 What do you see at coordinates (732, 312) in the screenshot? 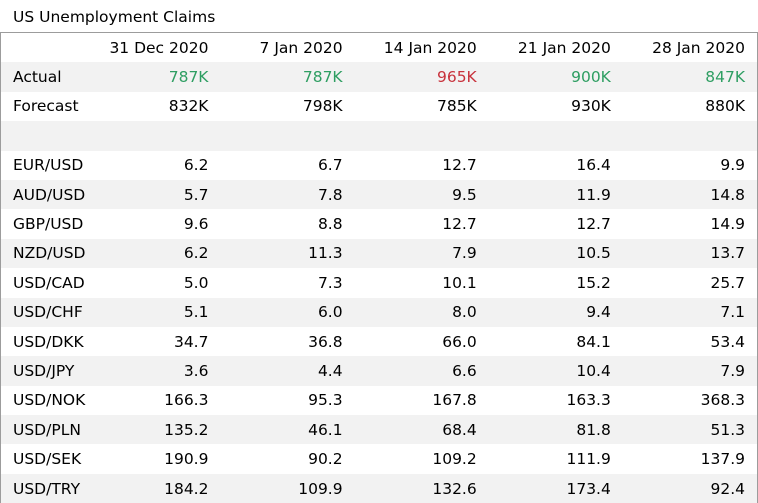
I see `table-cell: 7.1` at bounding box center [732, 312].